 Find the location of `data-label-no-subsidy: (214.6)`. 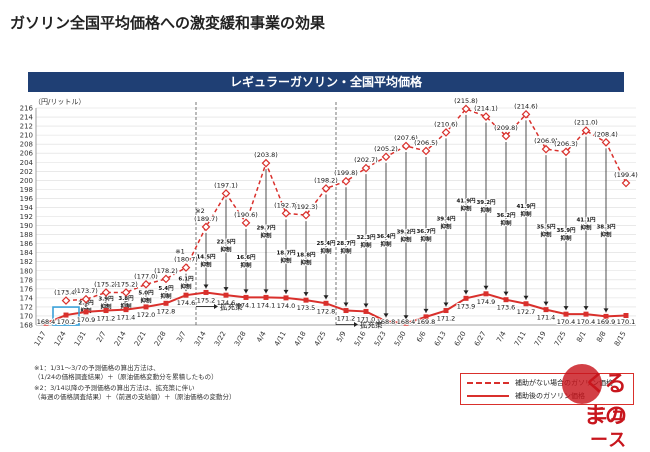

data-label-no-subsidy: (214.6) is located at coordinates (526, 106).